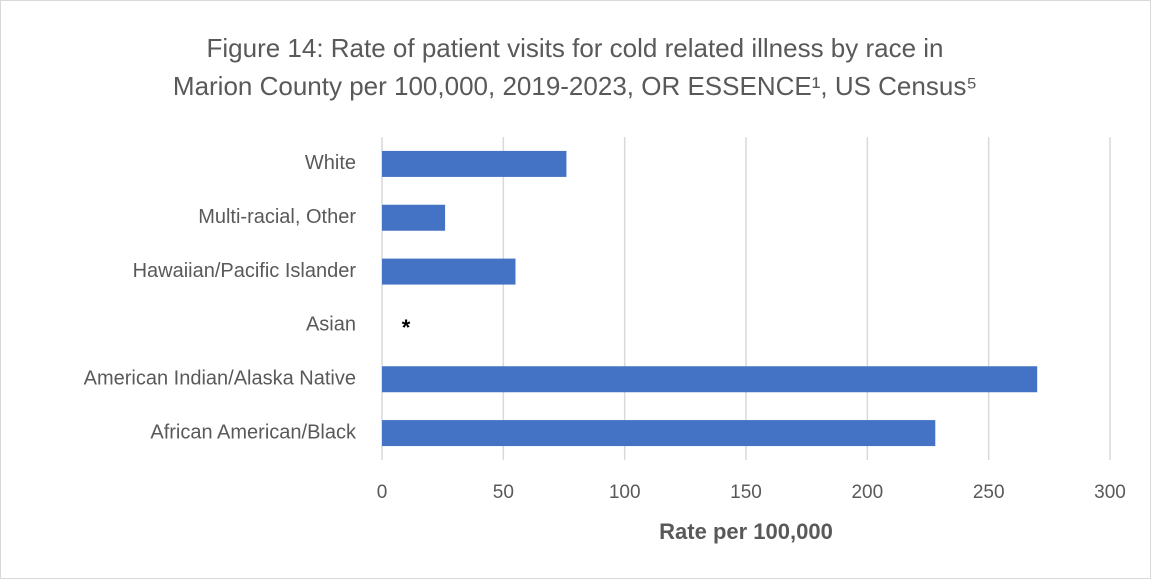  I want to click on annotation: *, so click(406, 327).